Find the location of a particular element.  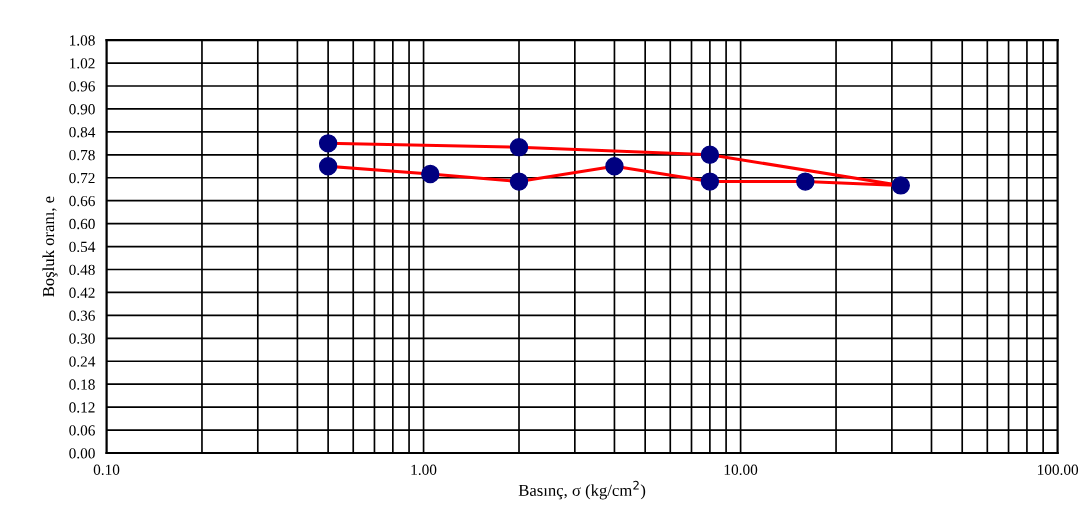

y-tick-label: 0.72 is located at coordinates (82, 178).